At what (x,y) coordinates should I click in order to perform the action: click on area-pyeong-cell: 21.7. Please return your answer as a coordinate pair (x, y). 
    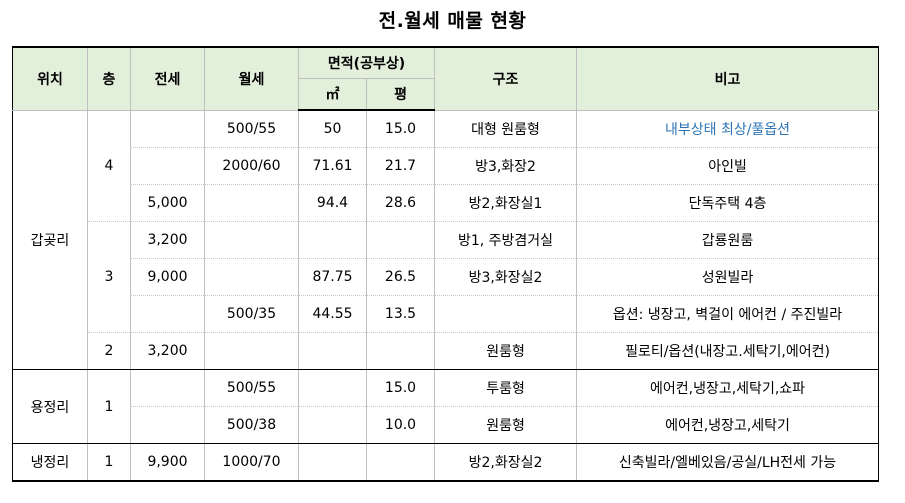
    Looking at the image, I should click on (400, 166).